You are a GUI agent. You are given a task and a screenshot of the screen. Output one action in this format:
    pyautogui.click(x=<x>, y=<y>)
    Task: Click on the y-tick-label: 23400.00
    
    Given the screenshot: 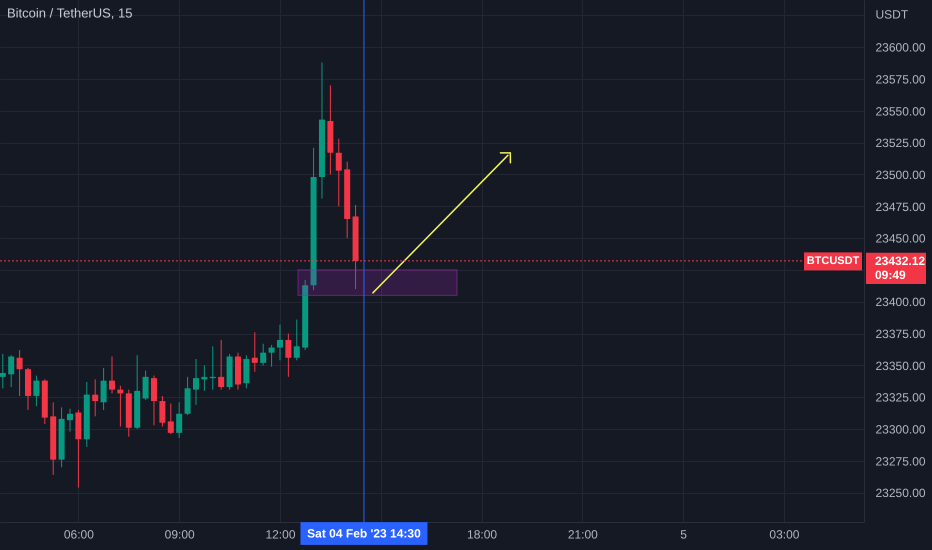 What is the action you would take?
    pyautogui.click(x=901, y=302)
    